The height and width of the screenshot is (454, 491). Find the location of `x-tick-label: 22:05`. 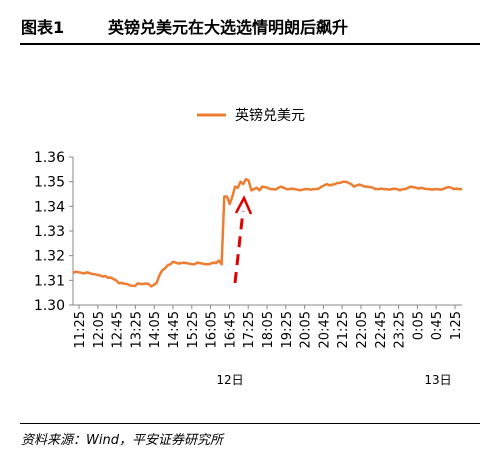

x-tick-label: 22:05 is located at coordinates (362, 329).